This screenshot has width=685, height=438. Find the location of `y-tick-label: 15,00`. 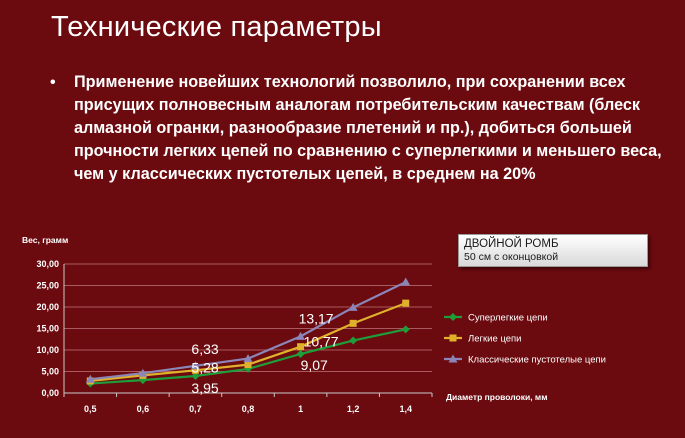

y-tick-label: 15,00 is located at coordinates (47, 329).